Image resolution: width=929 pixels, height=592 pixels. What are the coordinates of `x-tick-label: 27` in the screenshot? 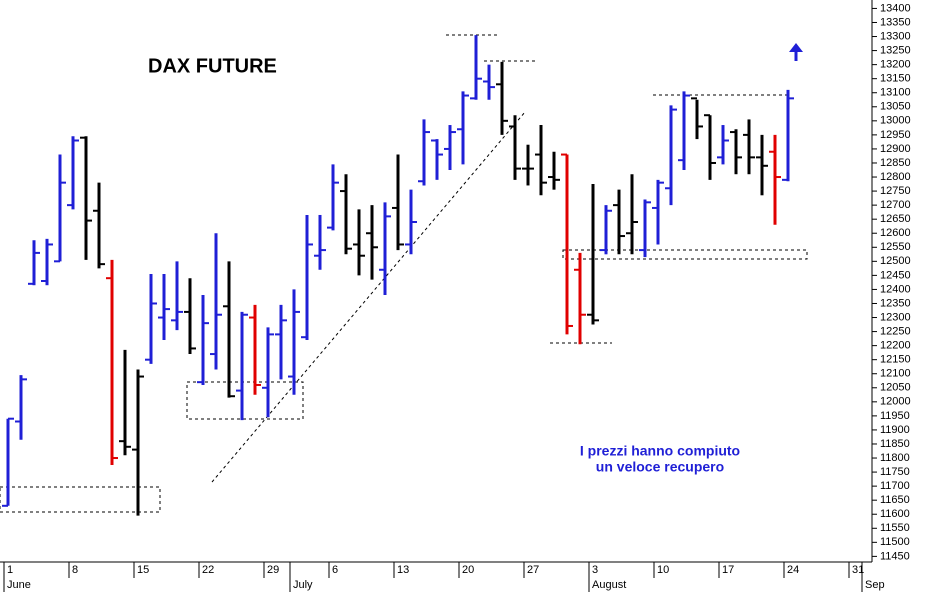 It's located at (533, 570).